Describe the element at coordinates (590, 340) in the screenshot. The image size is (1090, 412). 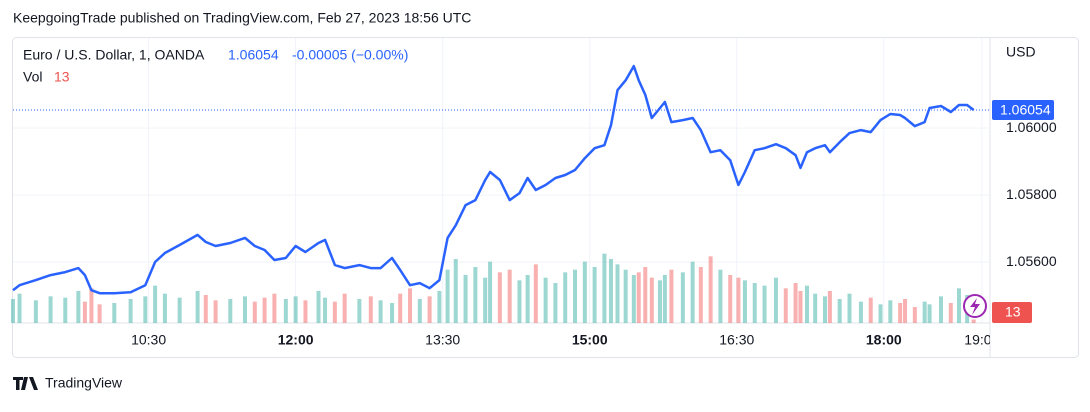
I see `x-tick-label: 15:00` at that location.